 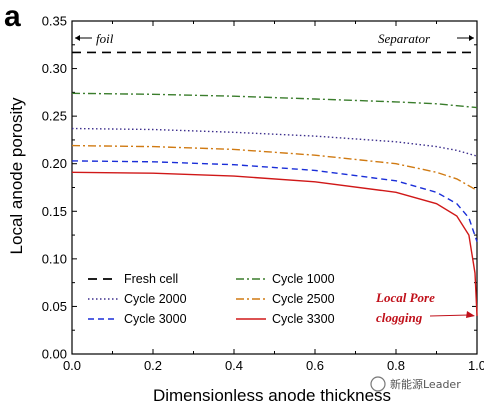 I want to click on y-tick-label-1: 0.05, so click(x=54, y=306).